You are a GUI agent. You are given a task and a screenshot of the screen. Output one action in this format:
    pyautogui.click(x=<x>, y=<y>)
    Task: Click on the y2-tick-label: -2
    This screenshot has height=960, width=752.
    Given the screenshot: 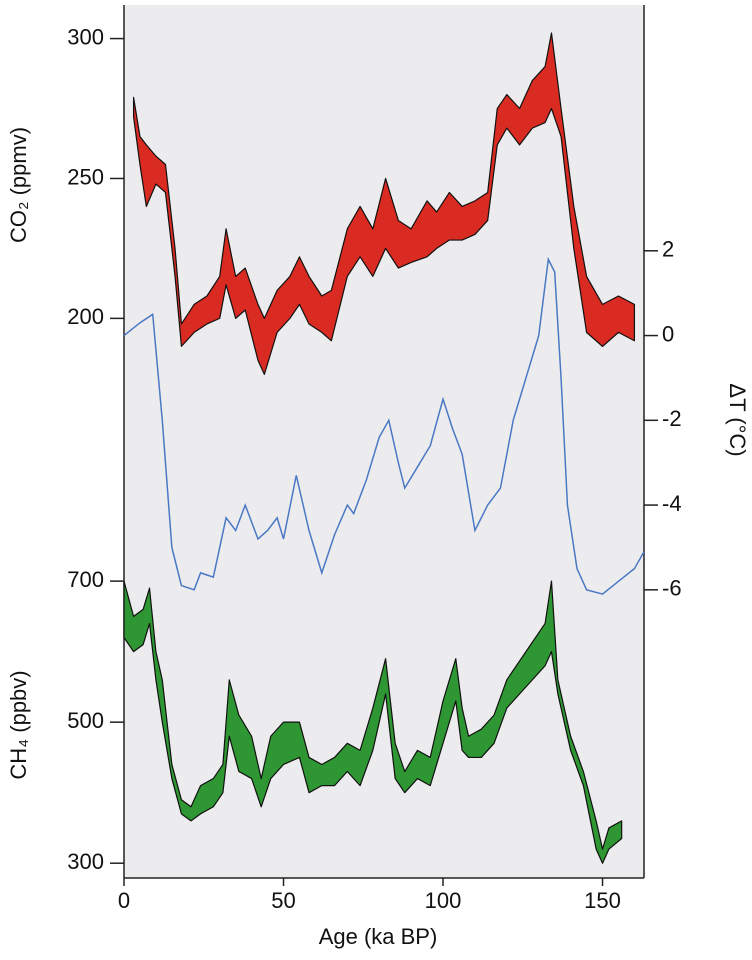 What is the action you would take?
    pyautogui.click(x=672, y=418)
    